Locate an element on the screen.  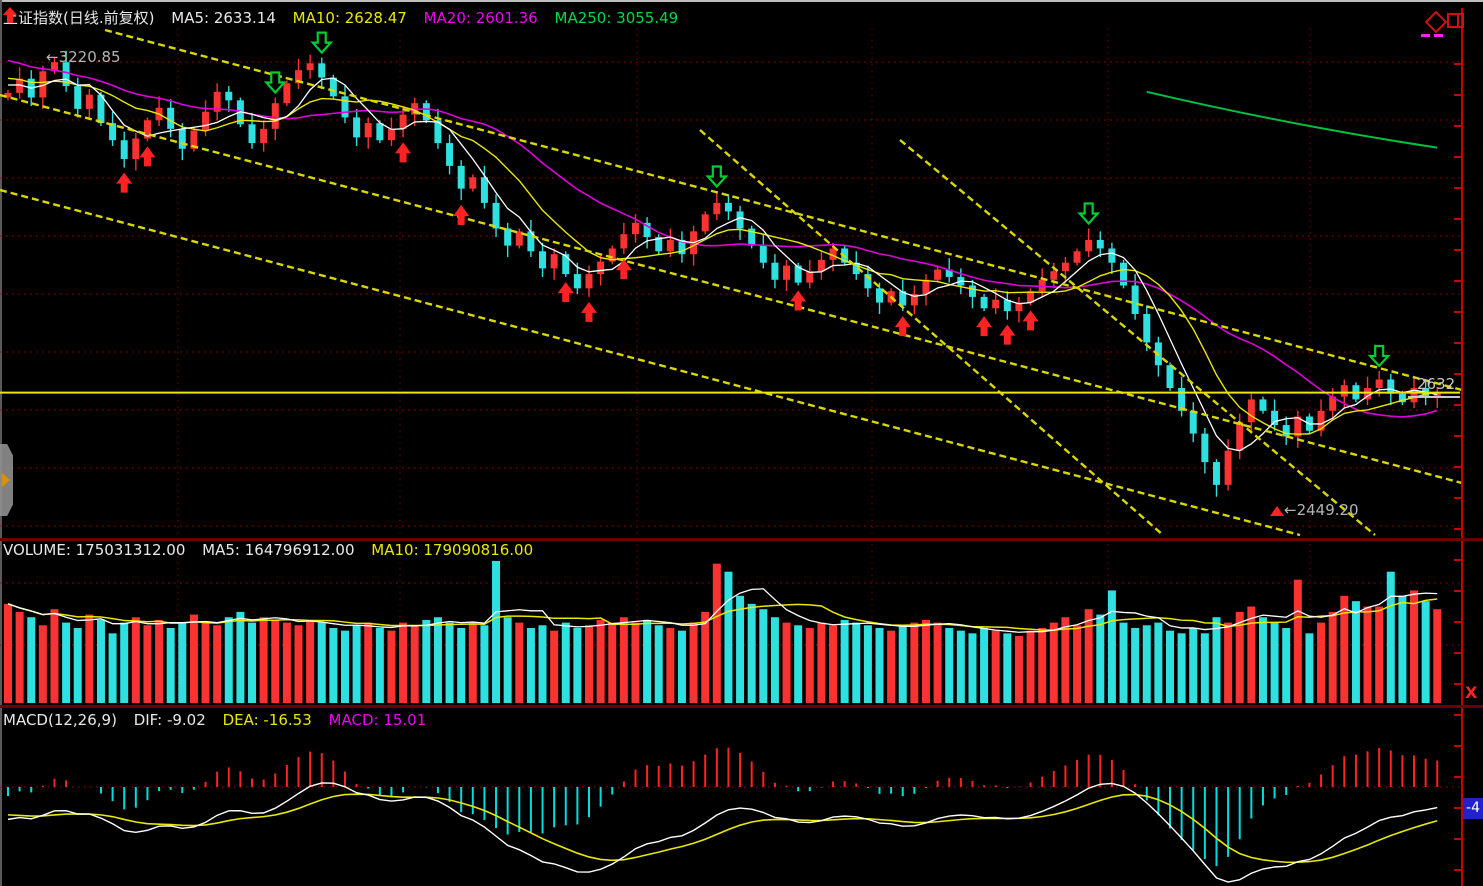
expand-arrow-icon is located at coordinates (6, 480).